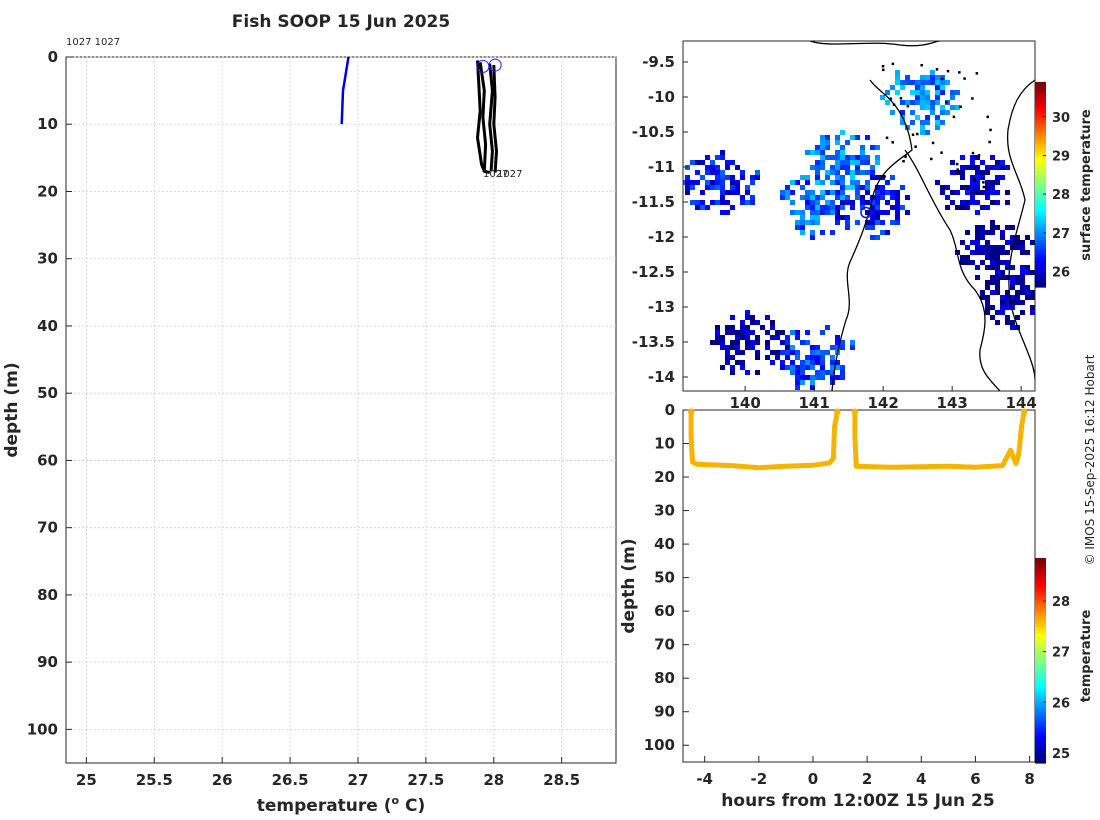 Image resolution: width=1100 pixels, height=820 pixels. I want to click on map-y-tick-label: -11.5, so click(653, 202).